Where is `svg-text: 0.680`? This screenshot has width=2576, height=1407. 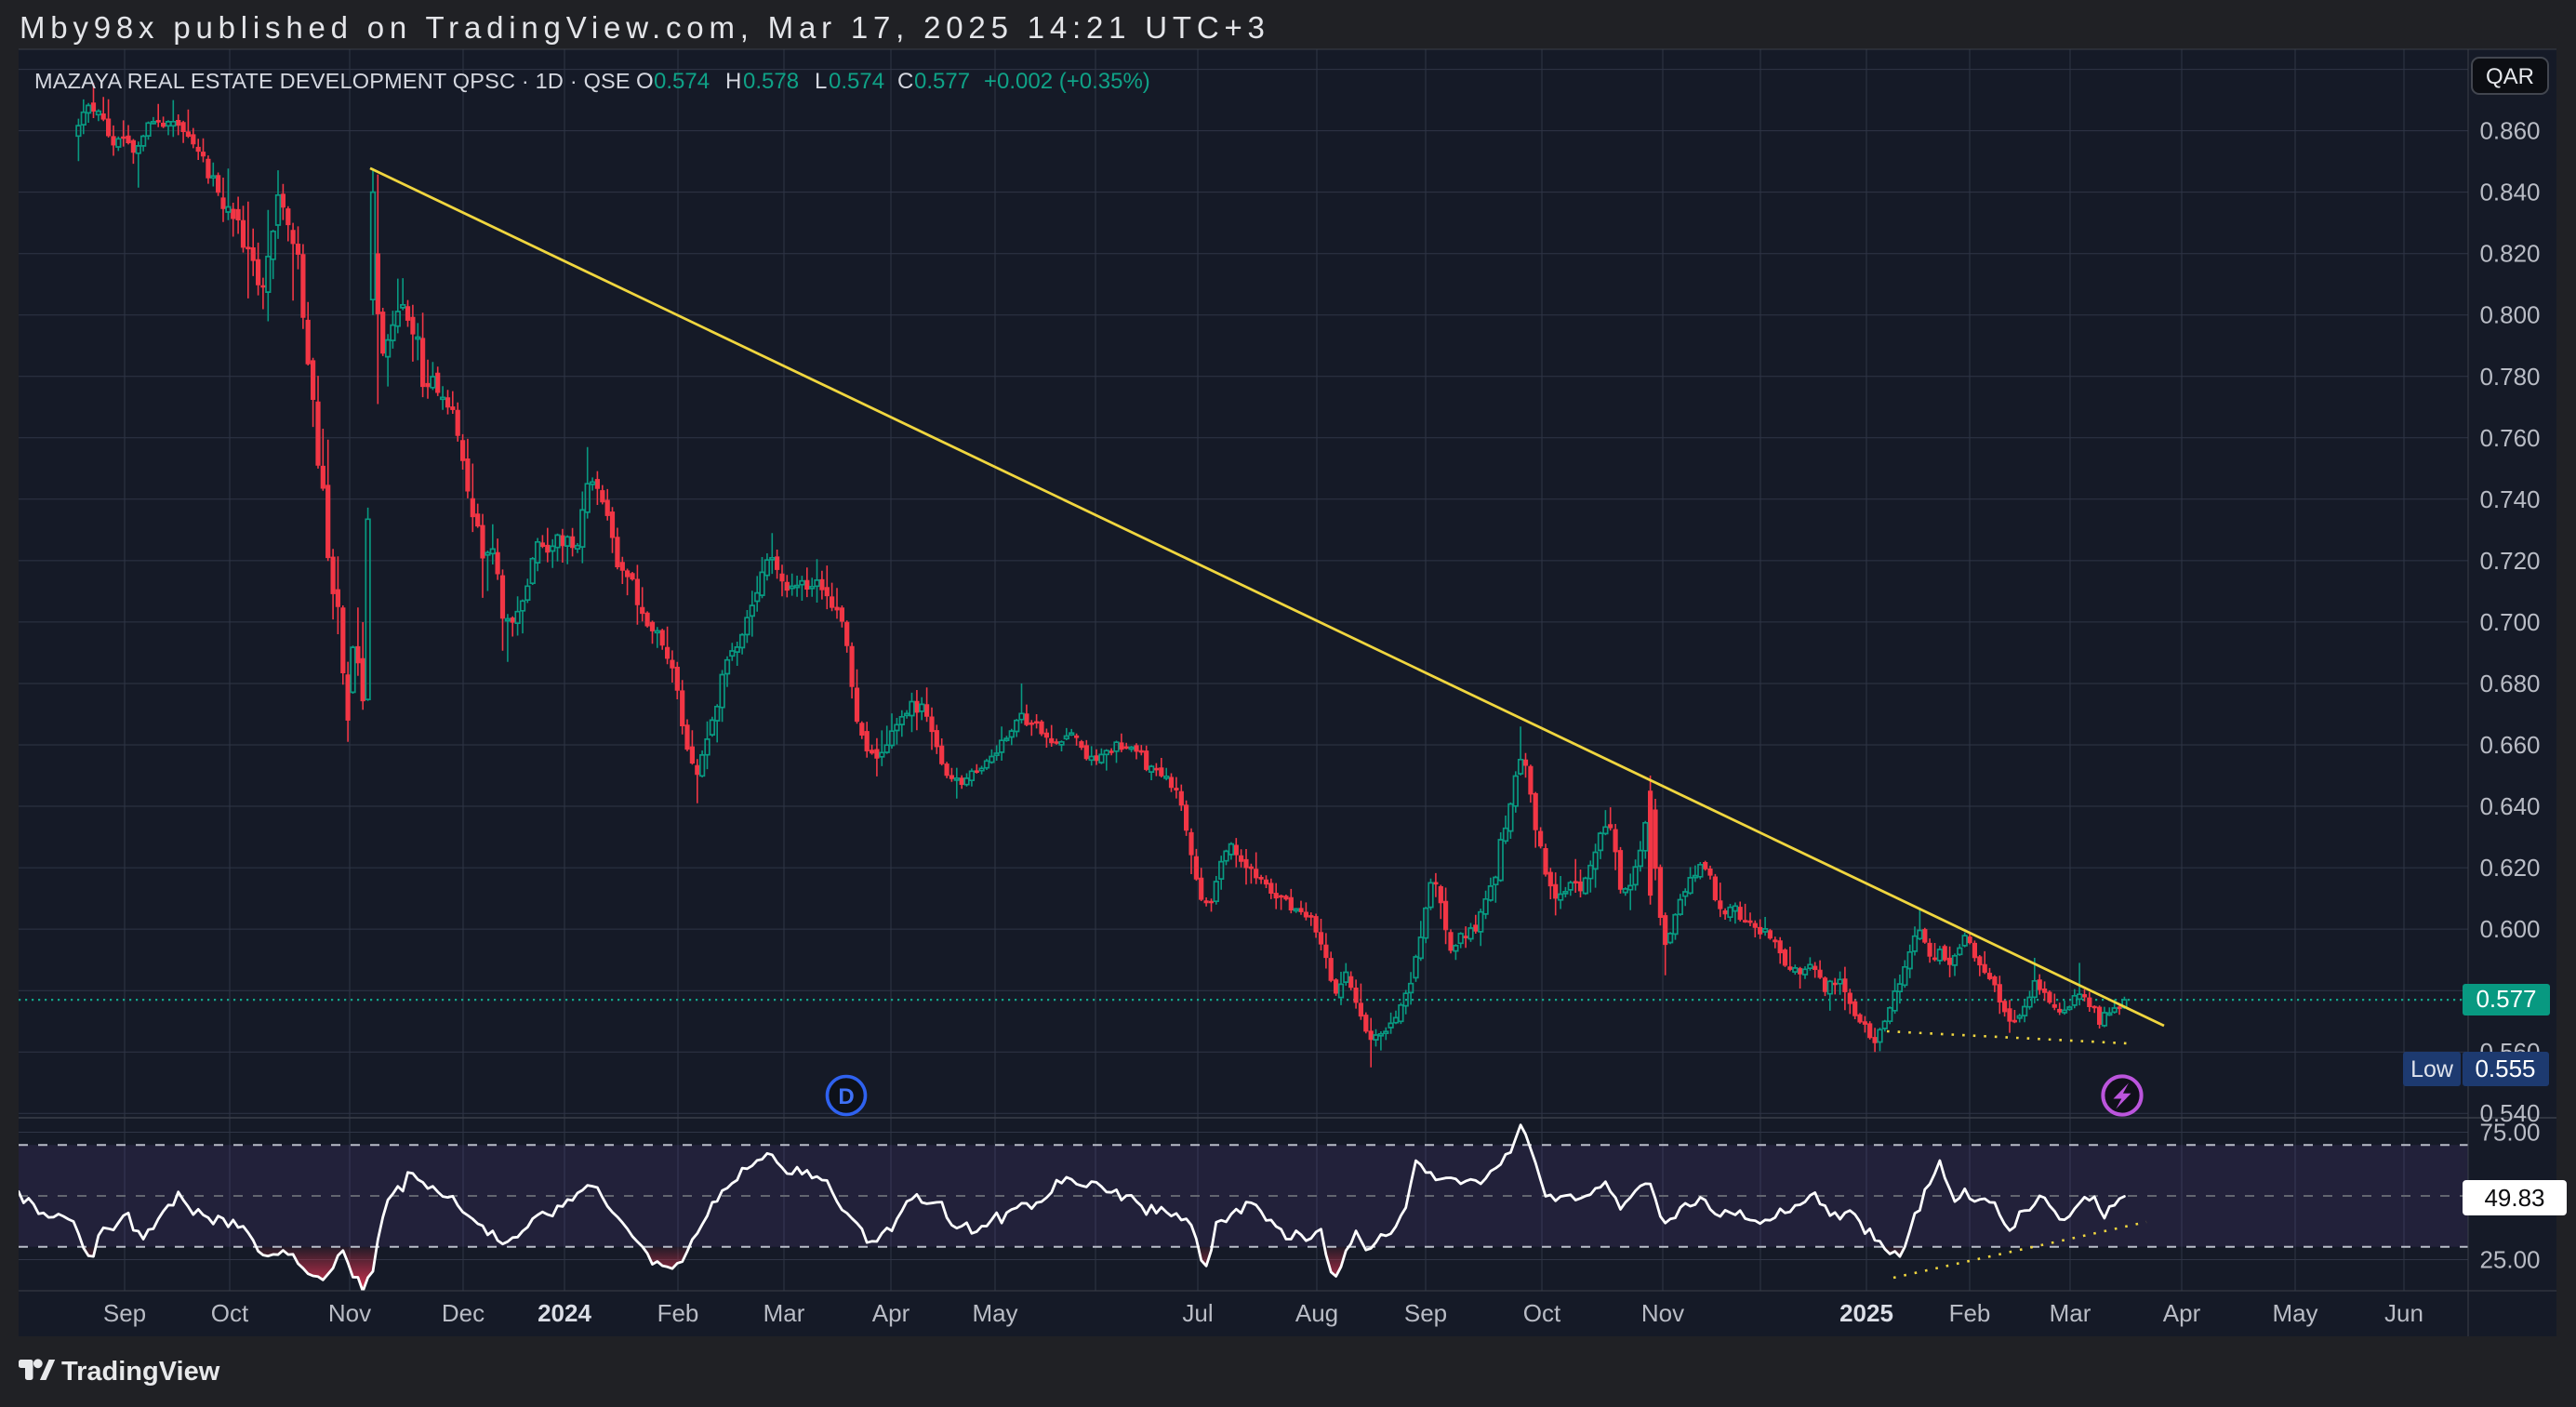
svg-text: 0.680 is located at coordinates (2509, 683).